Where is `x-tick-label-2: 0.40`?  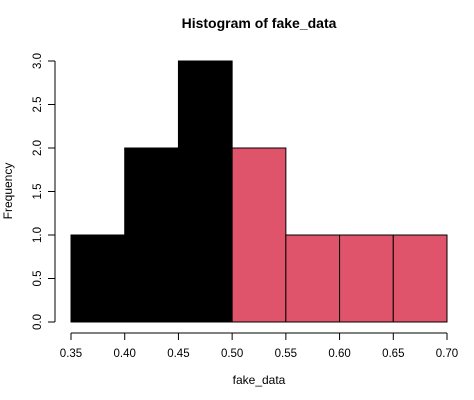
x-tick-label-2: 0.40 is located at coordinates (125, 354).